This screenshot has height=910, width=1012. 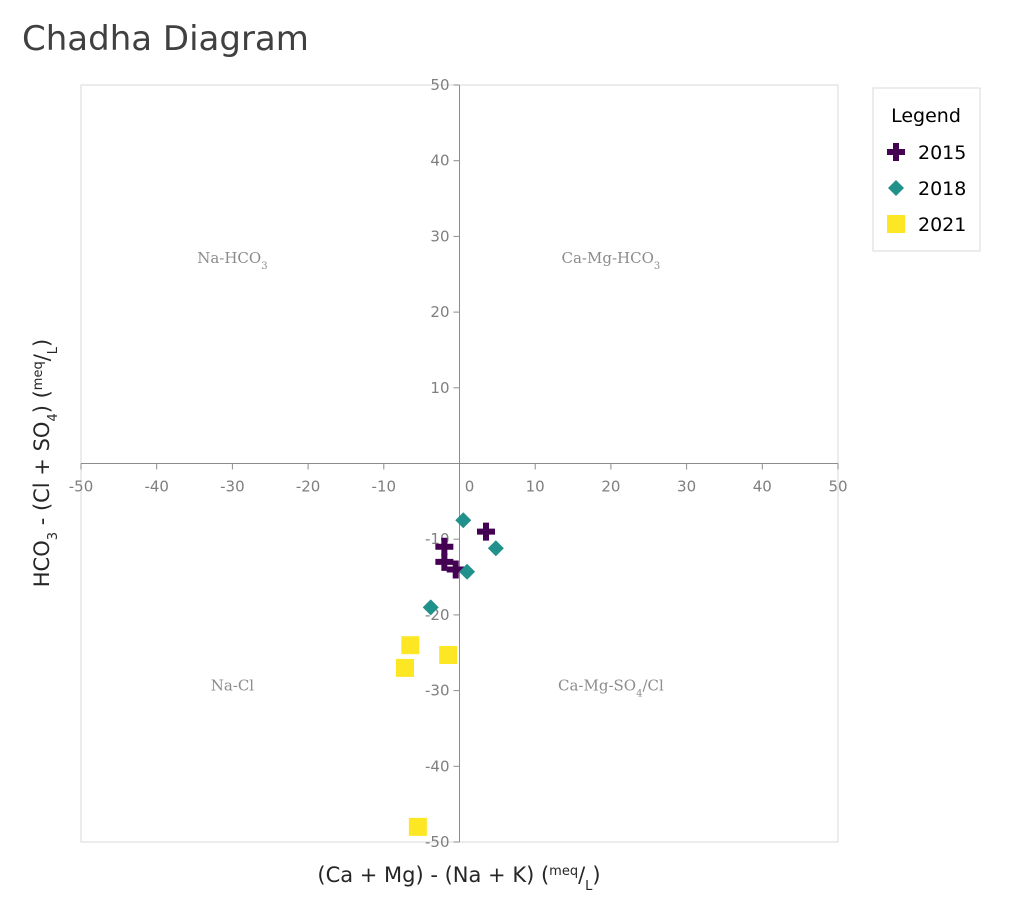 I want to click on y-tick-label: 50, so click(x=439, y=85).